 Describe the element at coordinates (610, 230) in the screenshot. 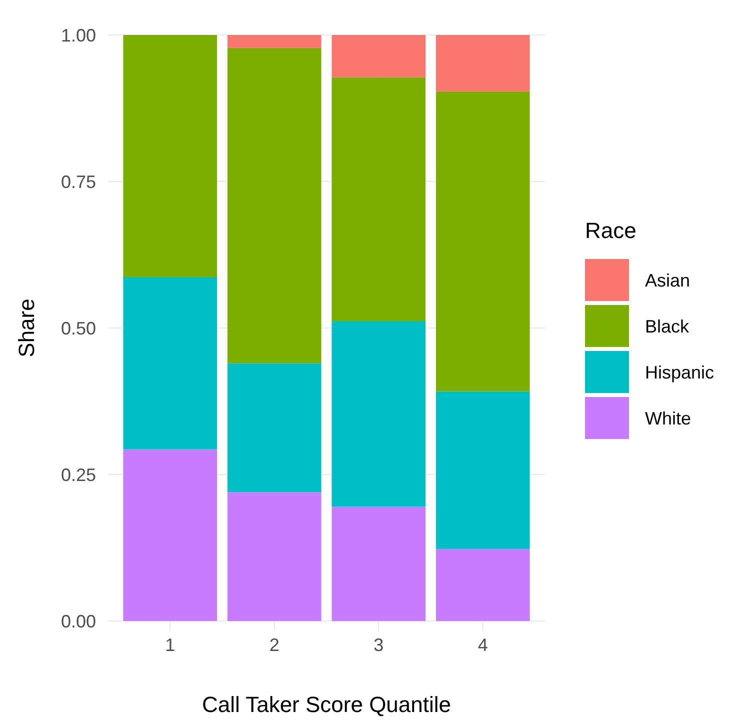

I see `legend-title: Race` at that location.